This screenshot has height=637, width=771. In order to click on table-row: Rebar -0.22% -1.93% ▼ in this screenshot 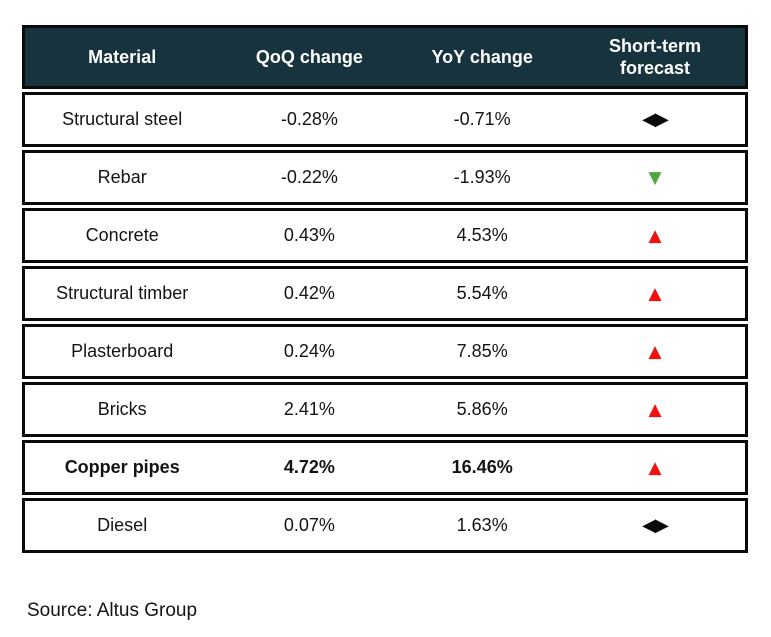, I will do `click(385, 177)`.